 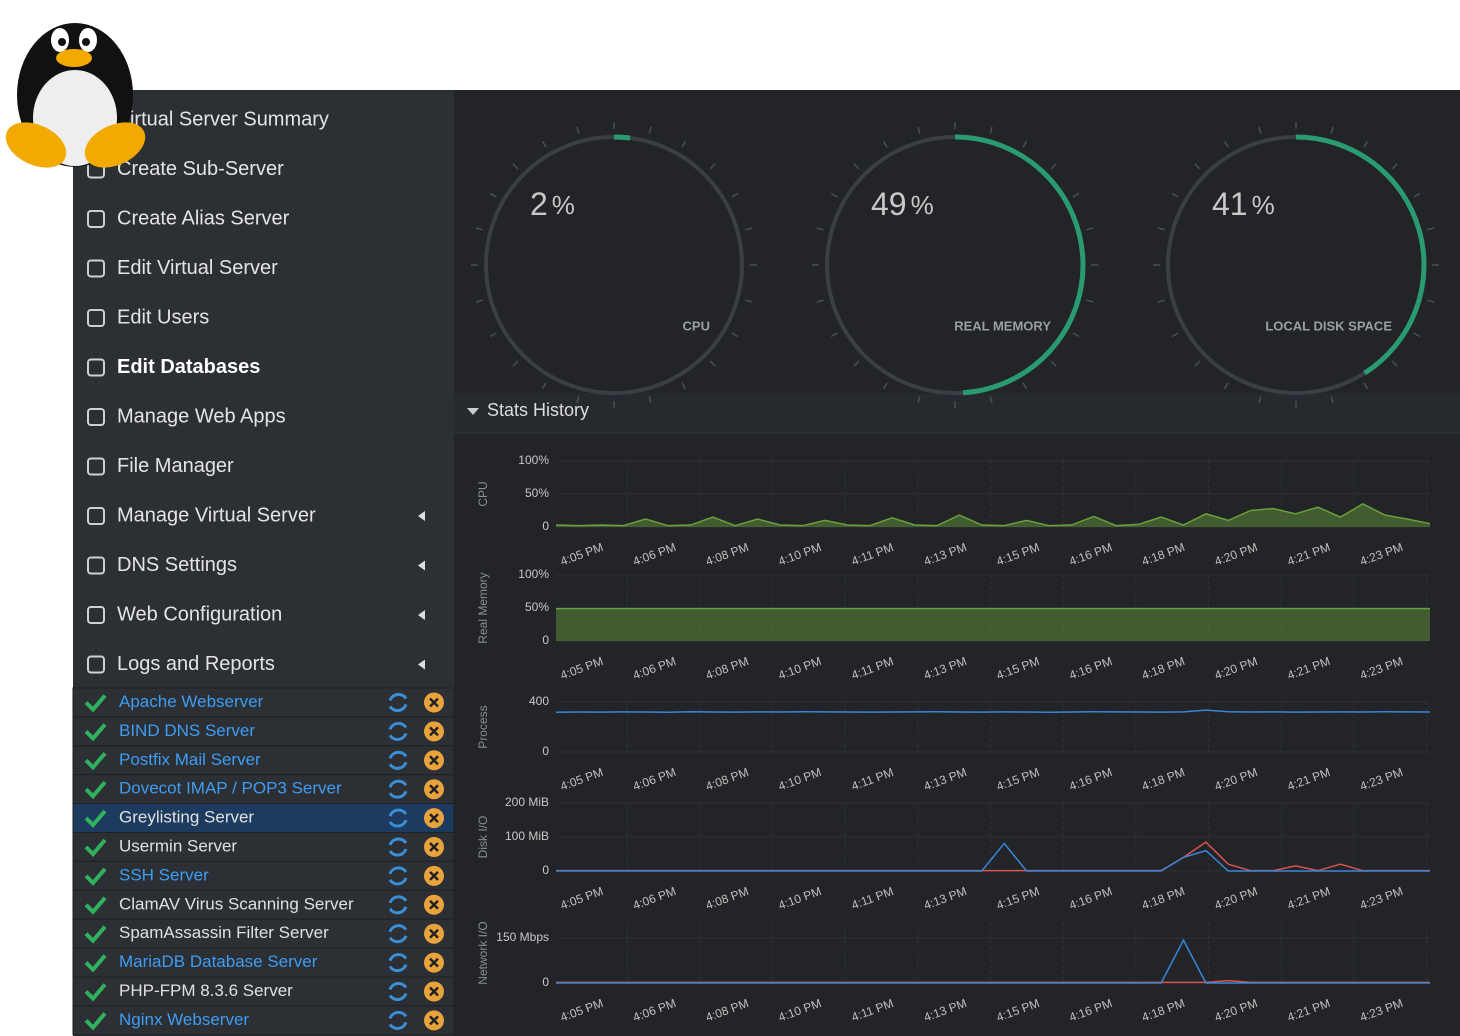 I want to click on y-axis-title: Process, so click(x=483, y=726).